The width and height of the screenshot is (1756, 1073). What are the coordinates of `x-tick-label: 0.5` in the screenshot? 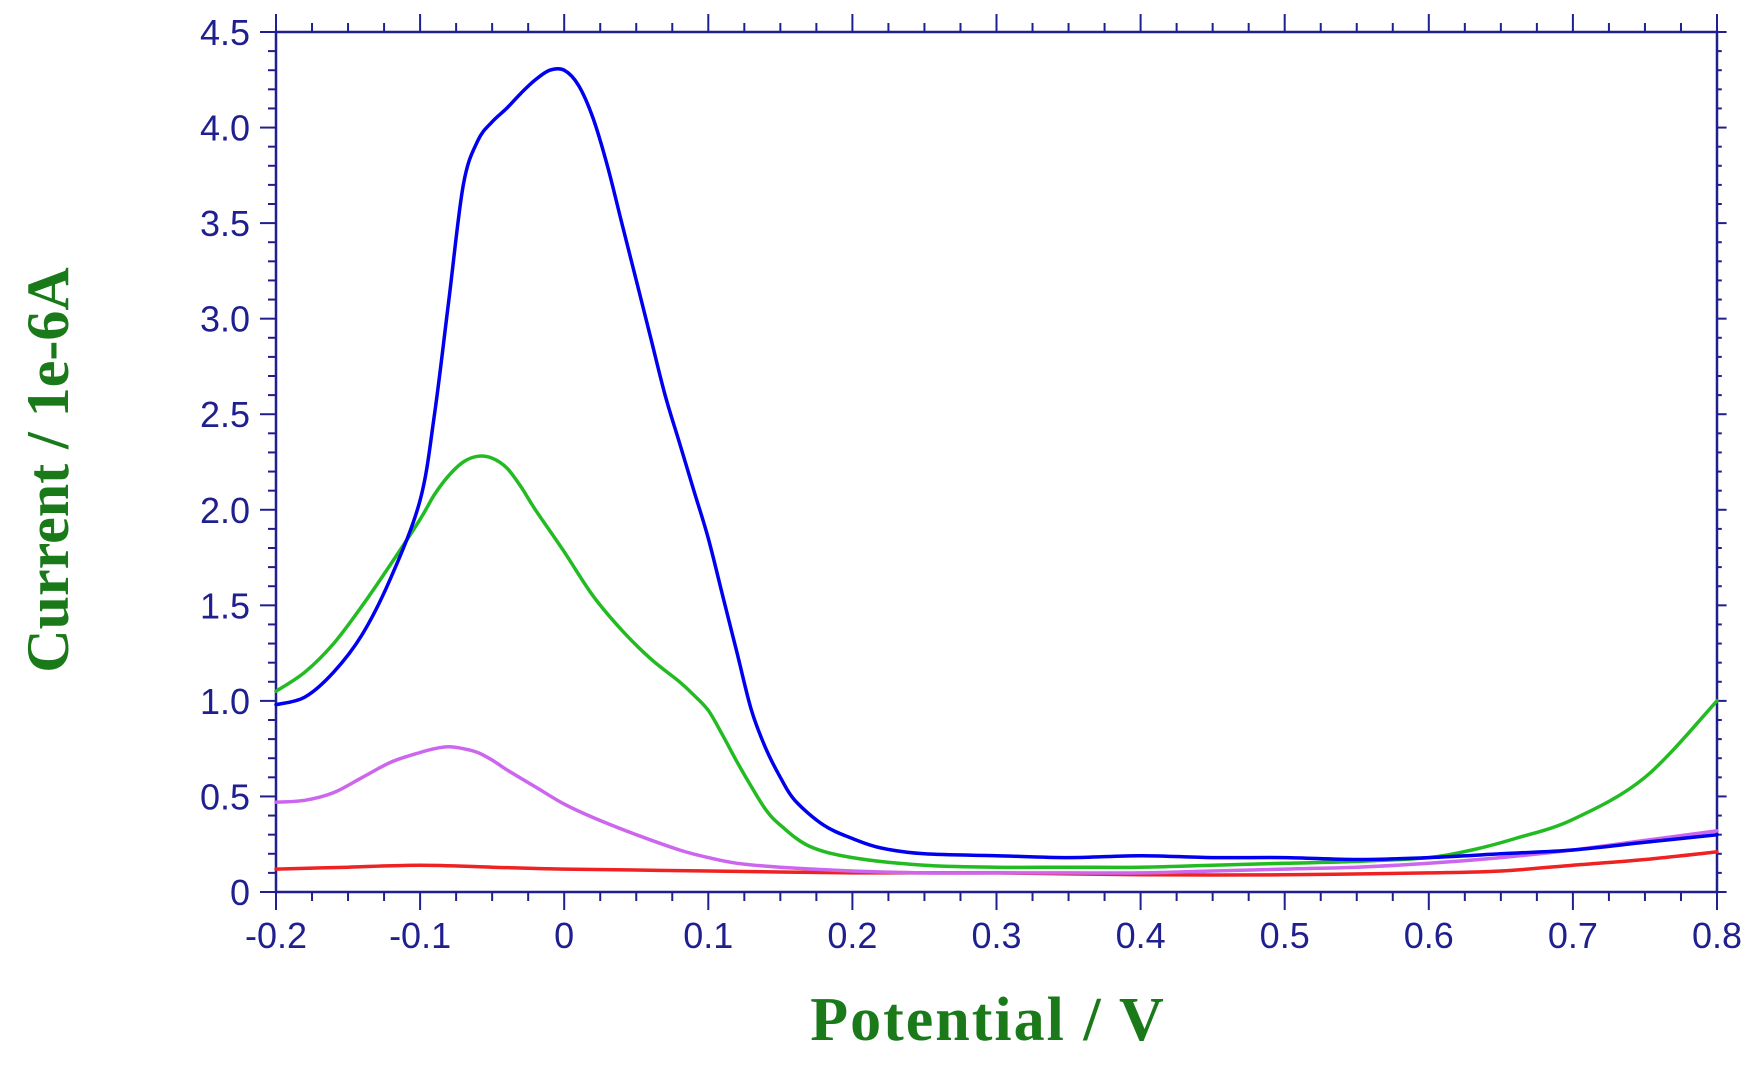 It's located at (1285, 935).